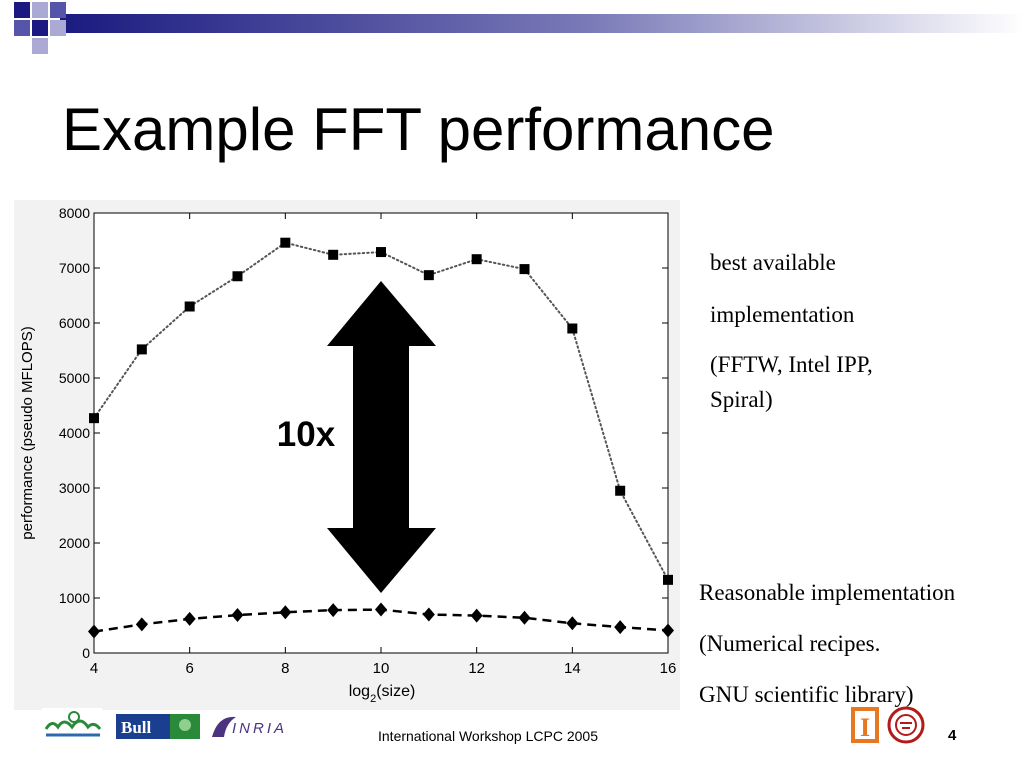 Image resolution: width=1024 pixels, height=768 pixels. I want to click on x-axis-label: log2(size), so click(382, 694).